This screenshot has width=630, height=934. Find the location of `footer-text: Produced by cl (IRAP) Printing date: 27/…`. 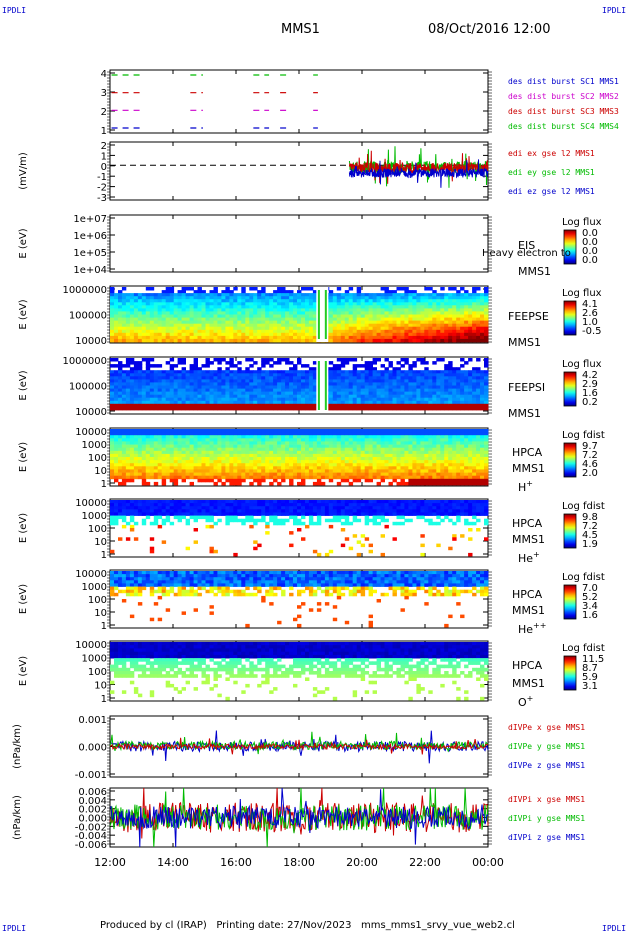

footer-text: Produced by cl (IRAP) Printing date: 27/… is located at coordinates (307, 925).